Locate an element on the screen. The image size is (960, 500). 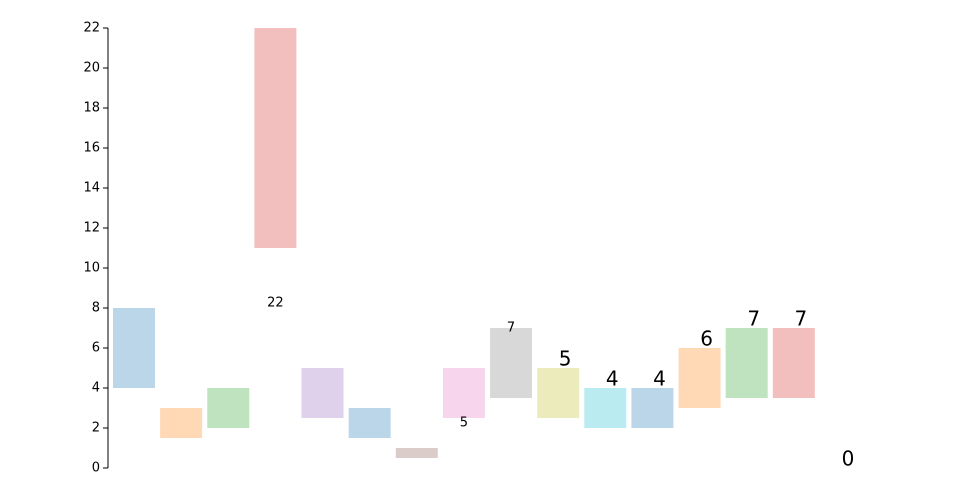
y-tick-label: 0 is located at coordinates (96, 468).